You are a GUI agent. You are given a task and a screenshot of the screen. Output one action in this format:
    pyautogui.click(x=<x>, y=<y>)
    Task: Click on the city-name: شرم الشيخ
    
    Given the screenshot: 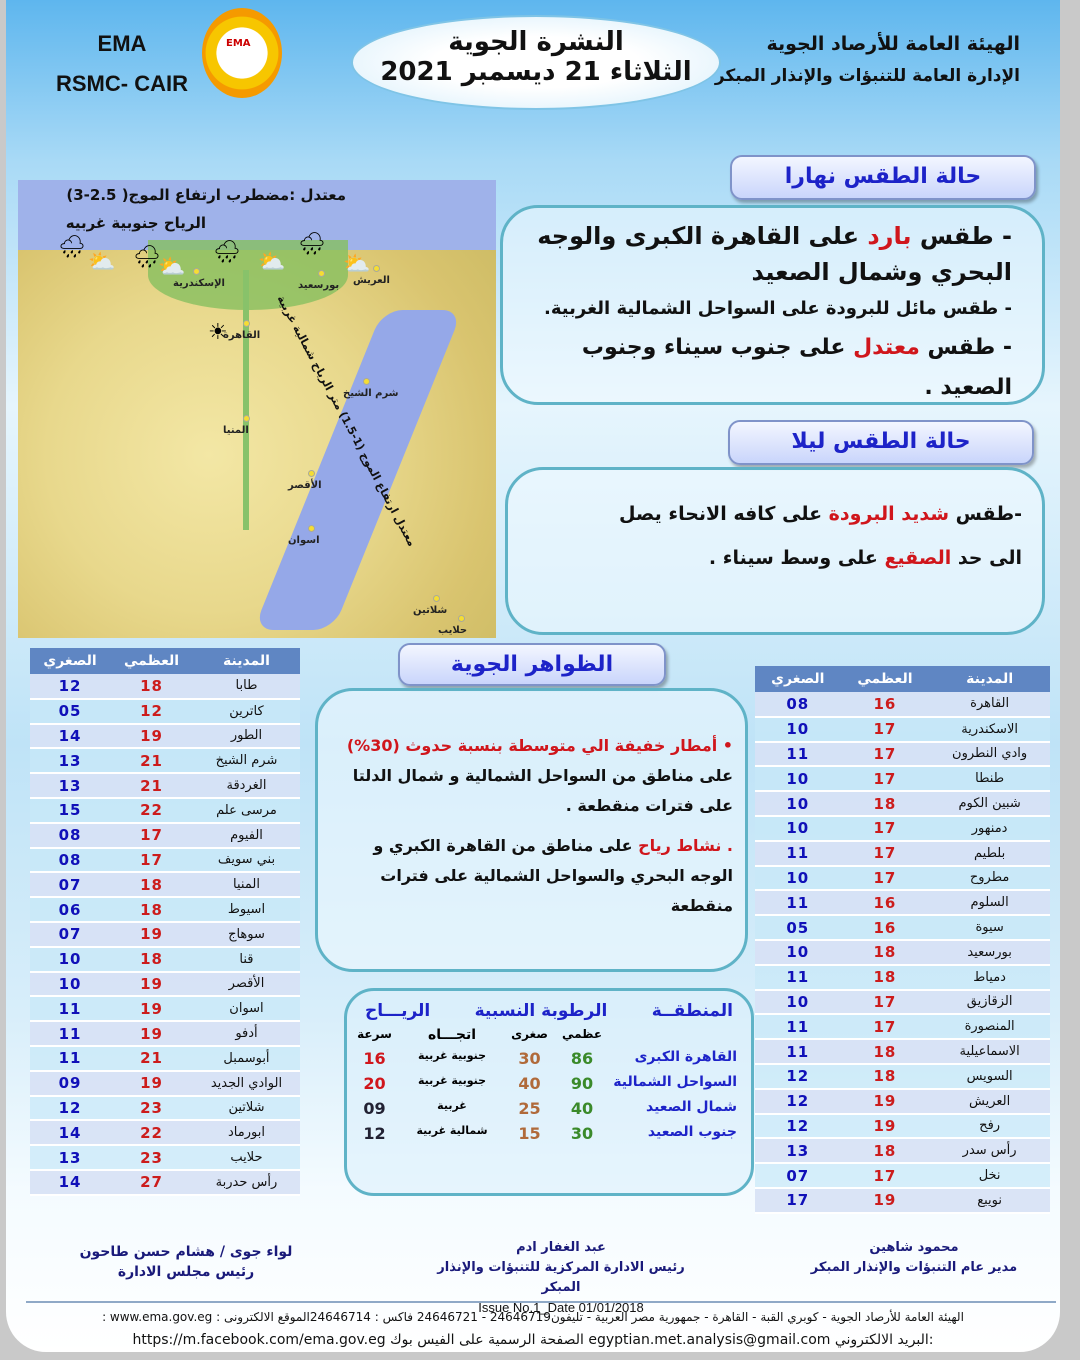 What is the action you would take?
    pyautogui.click(x=246, y=761)
    